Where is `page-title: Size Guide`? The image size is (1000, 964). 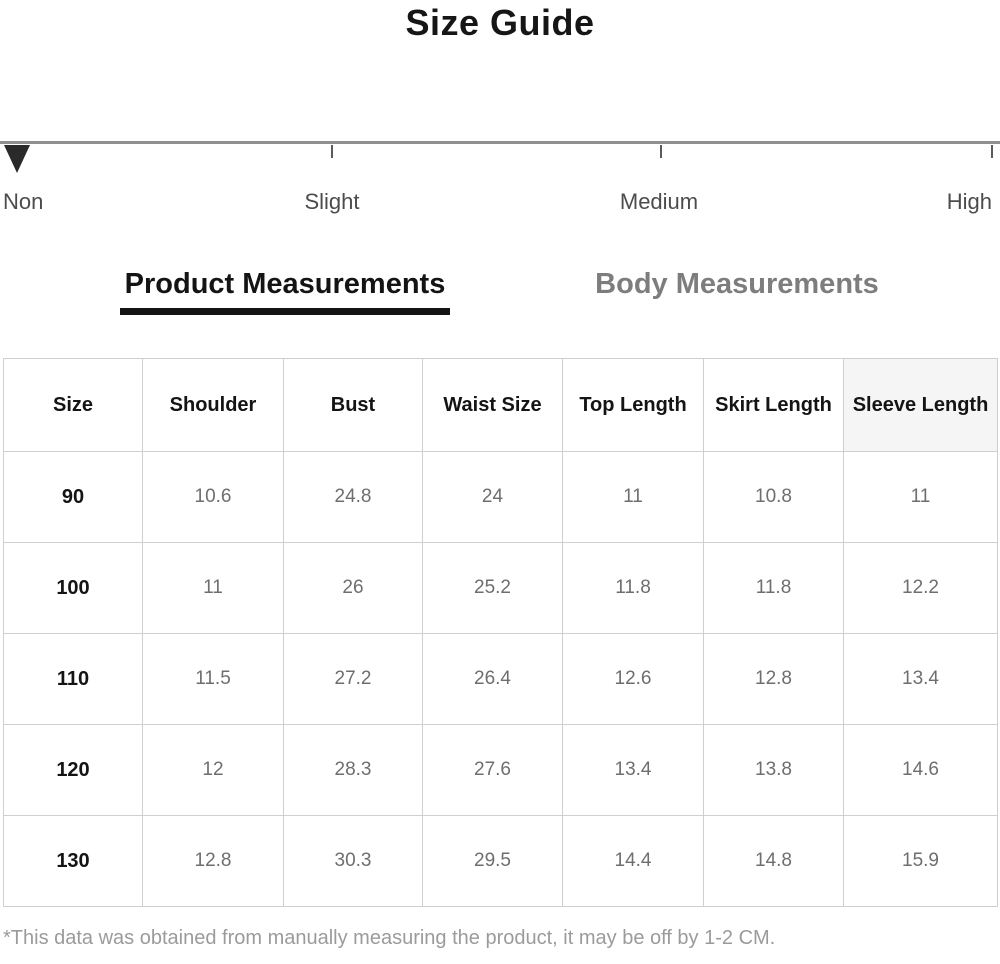 page-title: Size Guide is located at coordinates (500, 22).